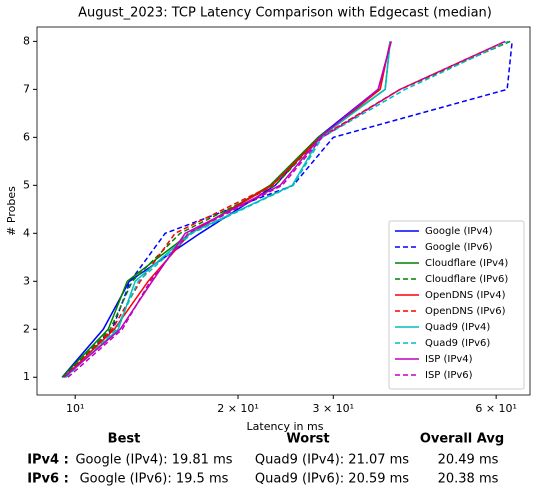 The height and width of the screenshot is (496, 541). What do you see at coordinates (496, 408) in the screenshot?
I see `x-tick-label: 6 × 10¹` at bounding box center [496, 408].